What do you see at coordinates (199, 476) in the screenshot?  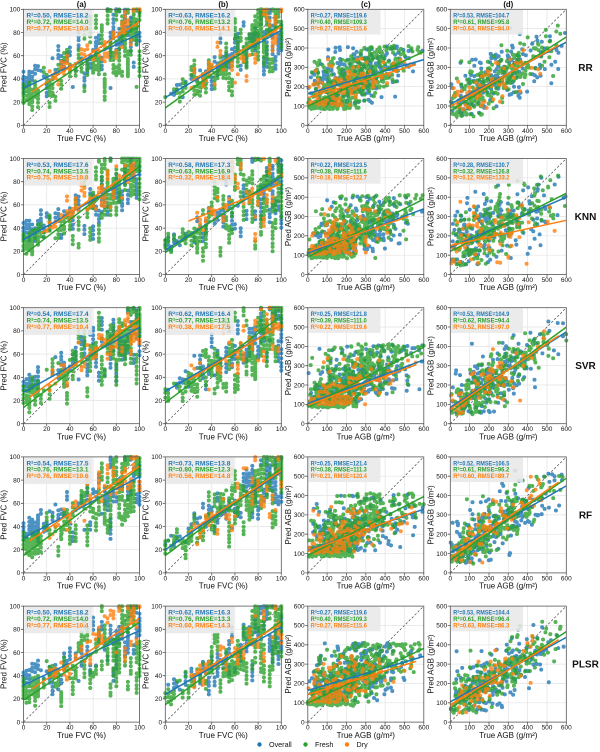 I see `svg-text: R²=0.56, RMSE=14.8` at bounding box center [199, 476].